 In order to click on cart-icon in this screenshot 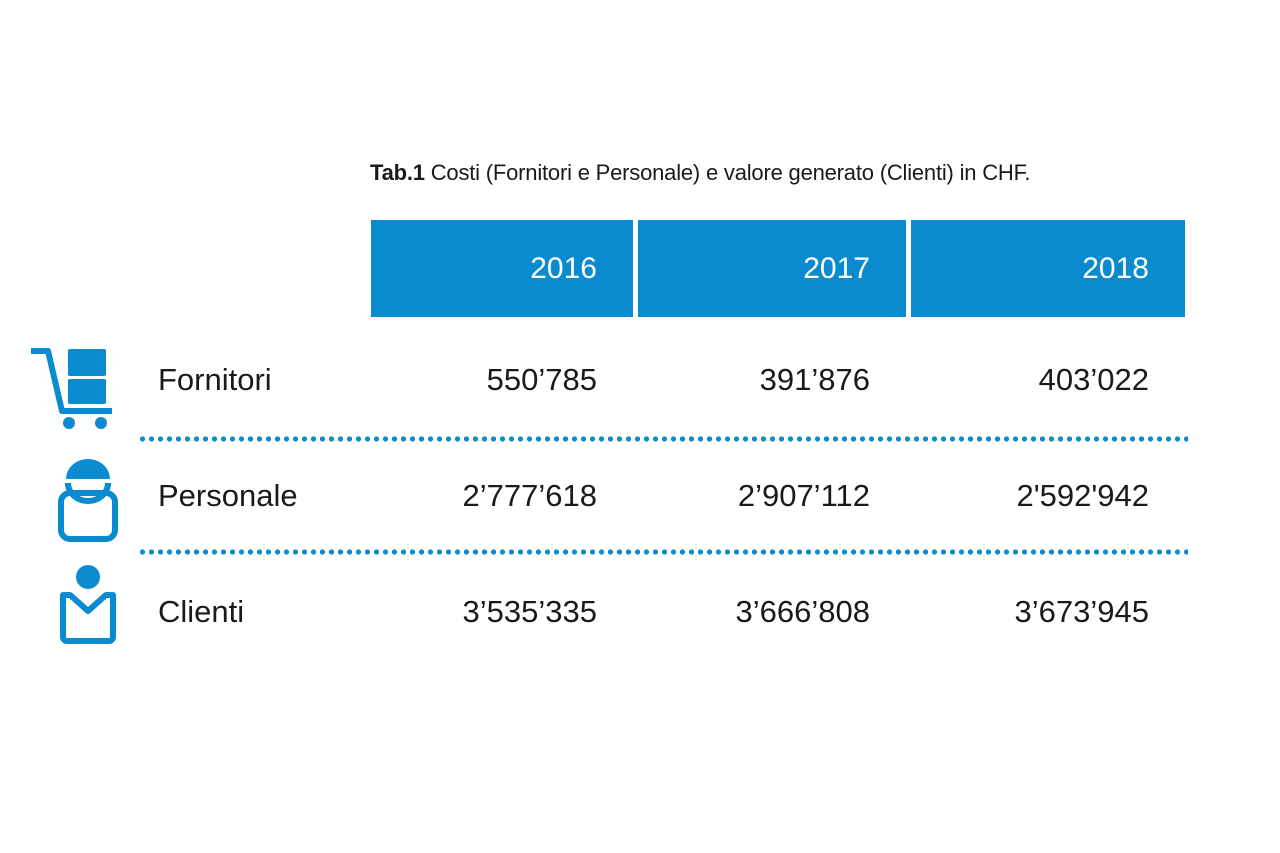, I will do `click(71, 388)`.